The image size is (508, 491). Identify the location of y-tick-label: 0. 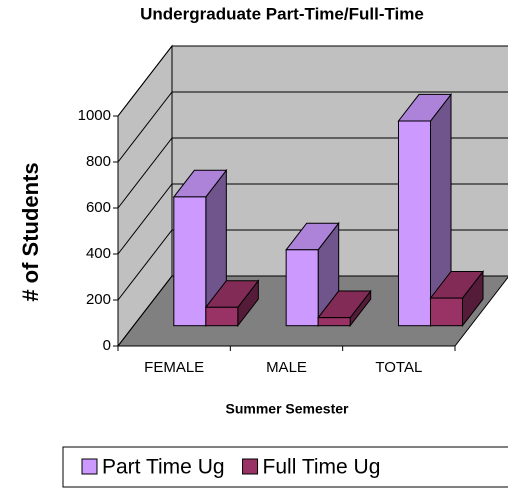
(107, 345).